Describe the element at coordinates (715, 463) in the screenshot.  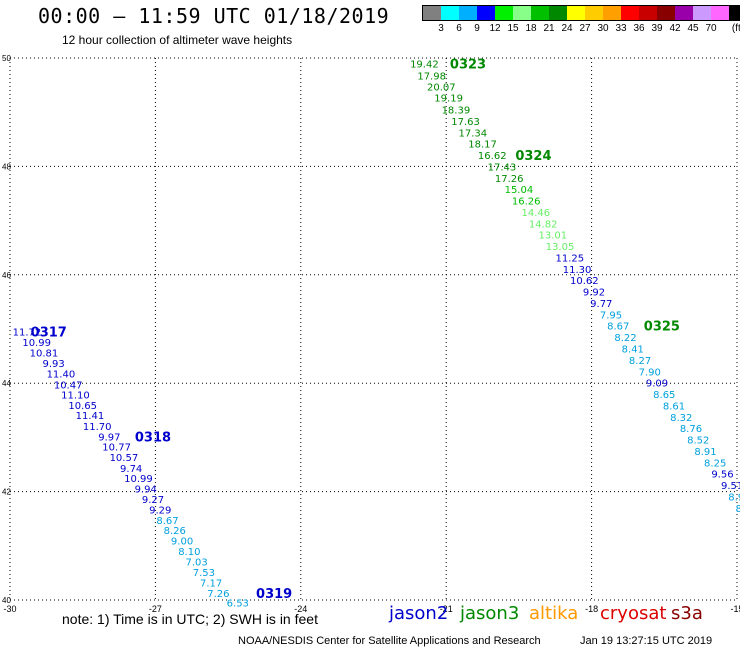
I see `wave-height-label: 8.25` at that location.